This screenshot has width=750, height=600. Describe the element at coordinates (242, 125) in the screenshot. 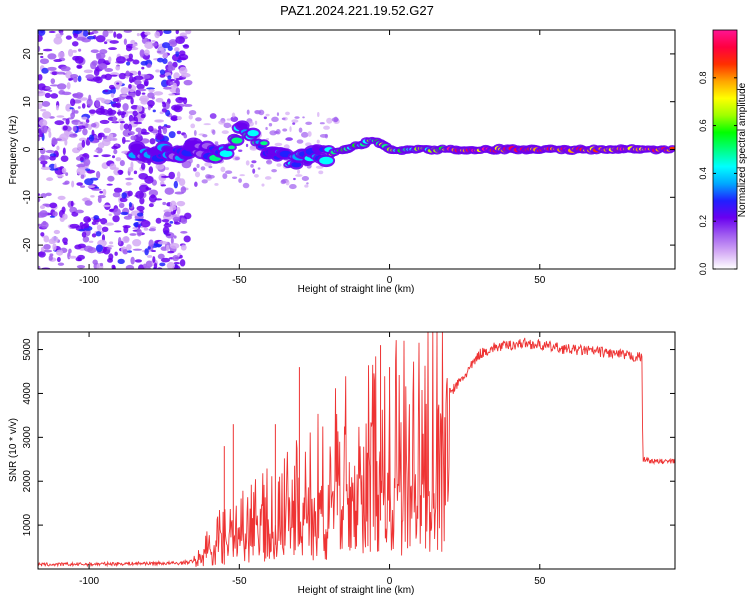

I see `spectrogram-ridge-blob` at that location.